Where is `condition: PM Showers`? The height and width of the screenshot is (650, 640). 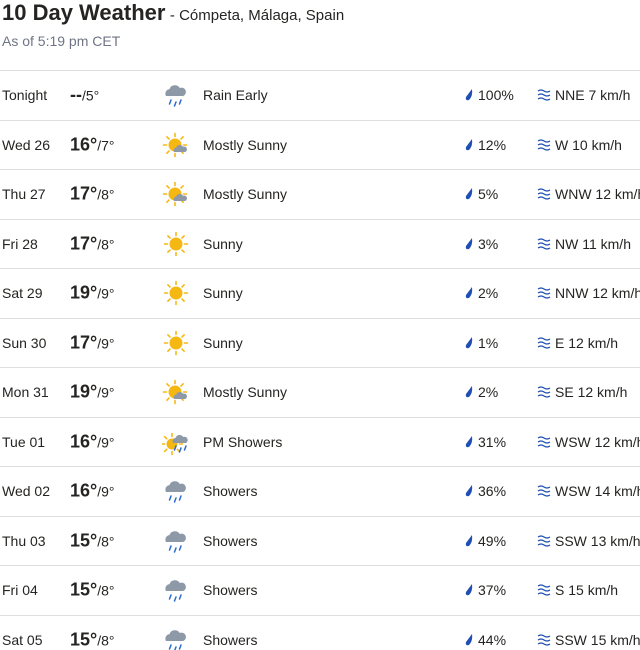
condition: PM Showers is located at coordinates (243, 441).